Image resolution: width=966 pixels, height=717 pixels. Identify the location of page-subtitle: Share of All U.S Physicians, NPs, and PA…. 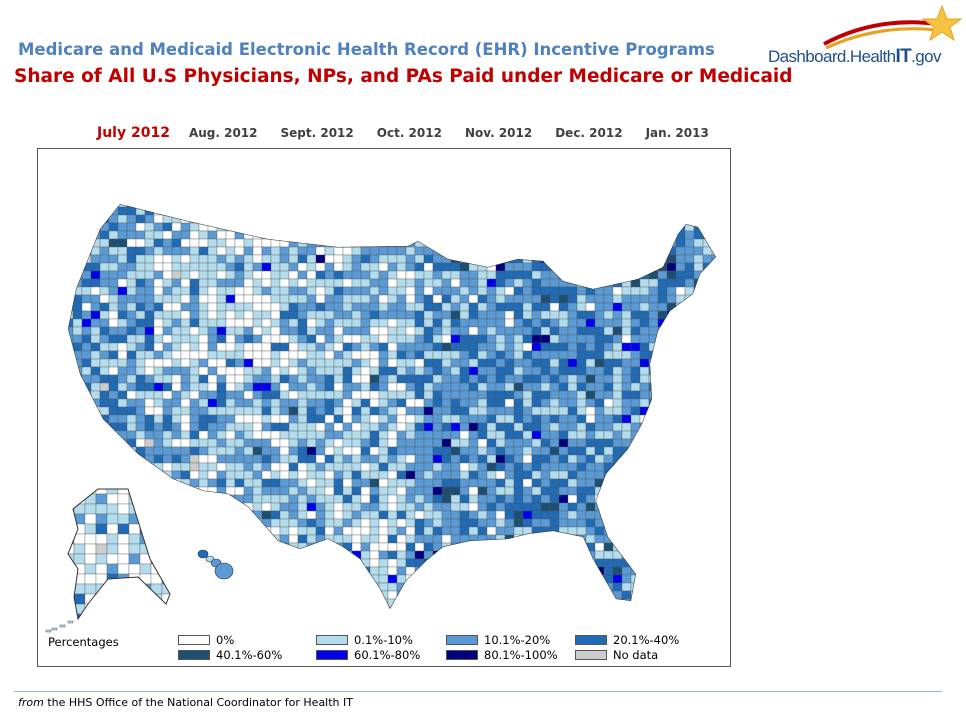
(403, 76).